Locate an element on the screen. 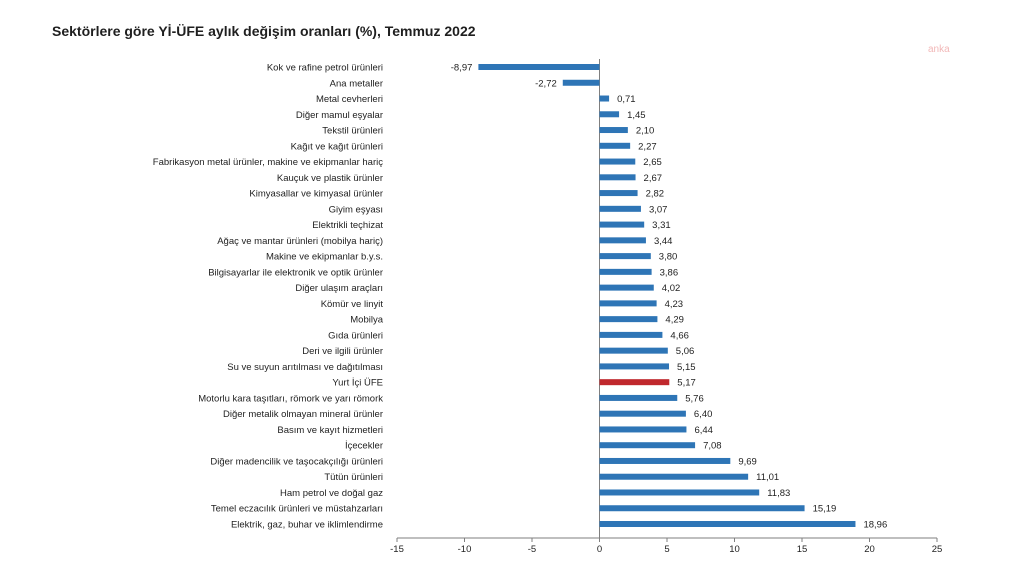 The image size is (1024, 576). category-label: Basım ve kayıt hizmetleri is located at coordinates (330, 430).